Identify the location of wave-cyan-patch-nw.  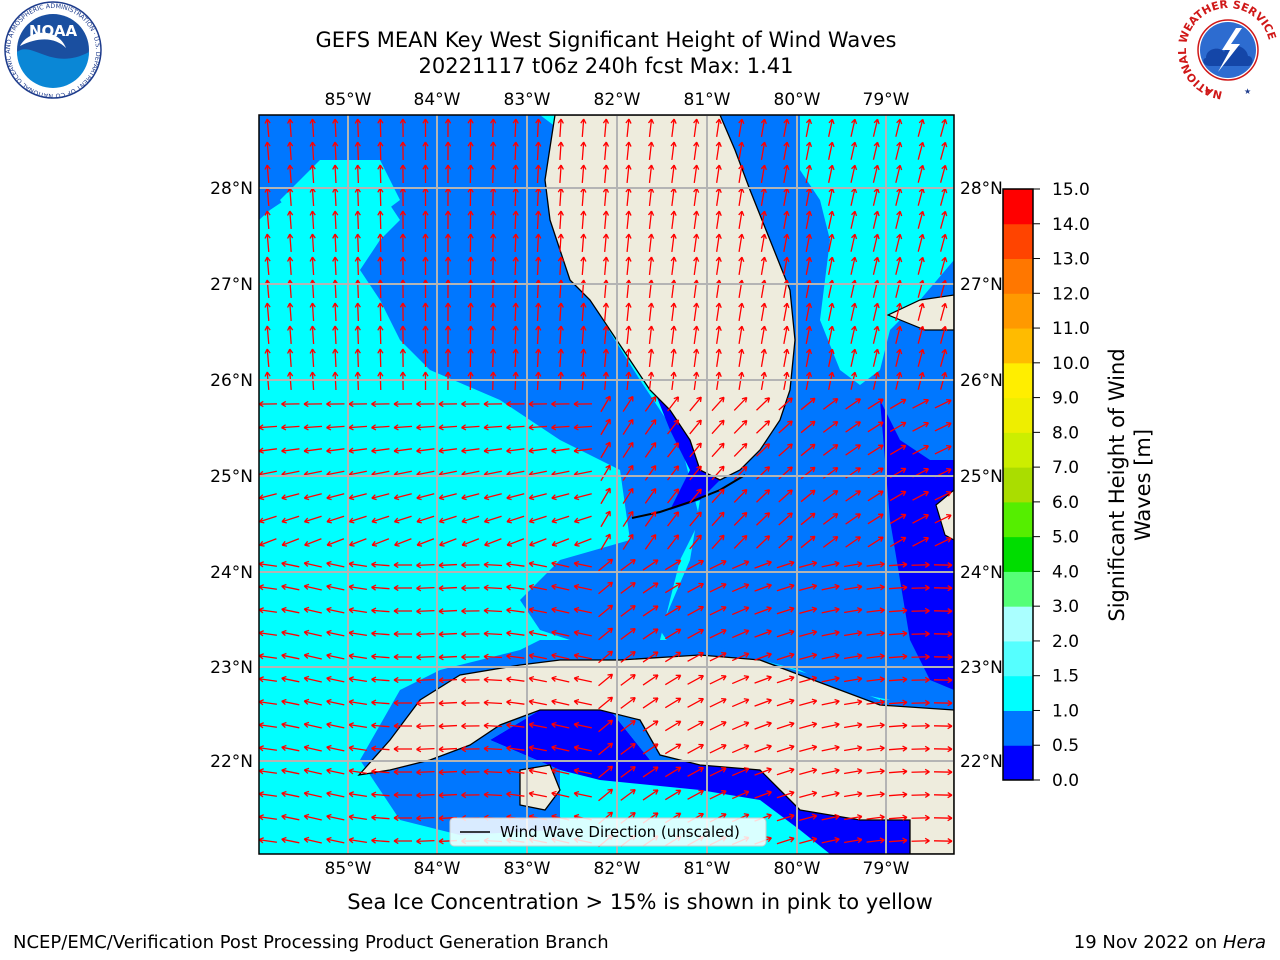
(340, 195).